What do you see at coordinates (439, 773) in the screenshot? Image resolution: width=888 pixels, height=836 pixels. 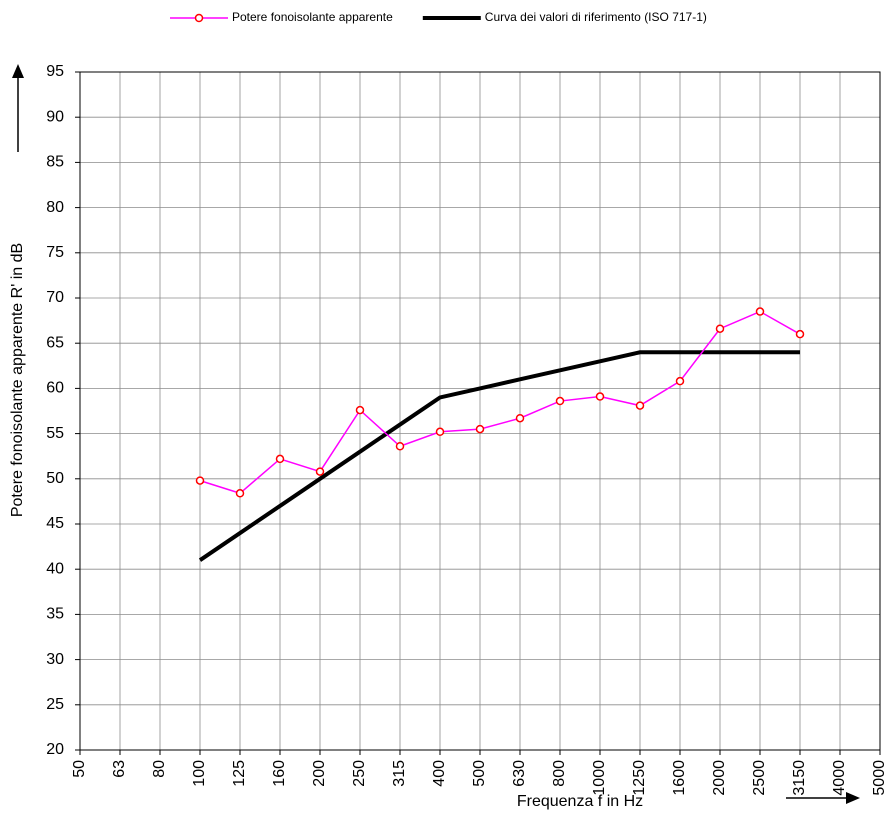 I see `x-tick-label: 400` at bounding box center [439, 773].